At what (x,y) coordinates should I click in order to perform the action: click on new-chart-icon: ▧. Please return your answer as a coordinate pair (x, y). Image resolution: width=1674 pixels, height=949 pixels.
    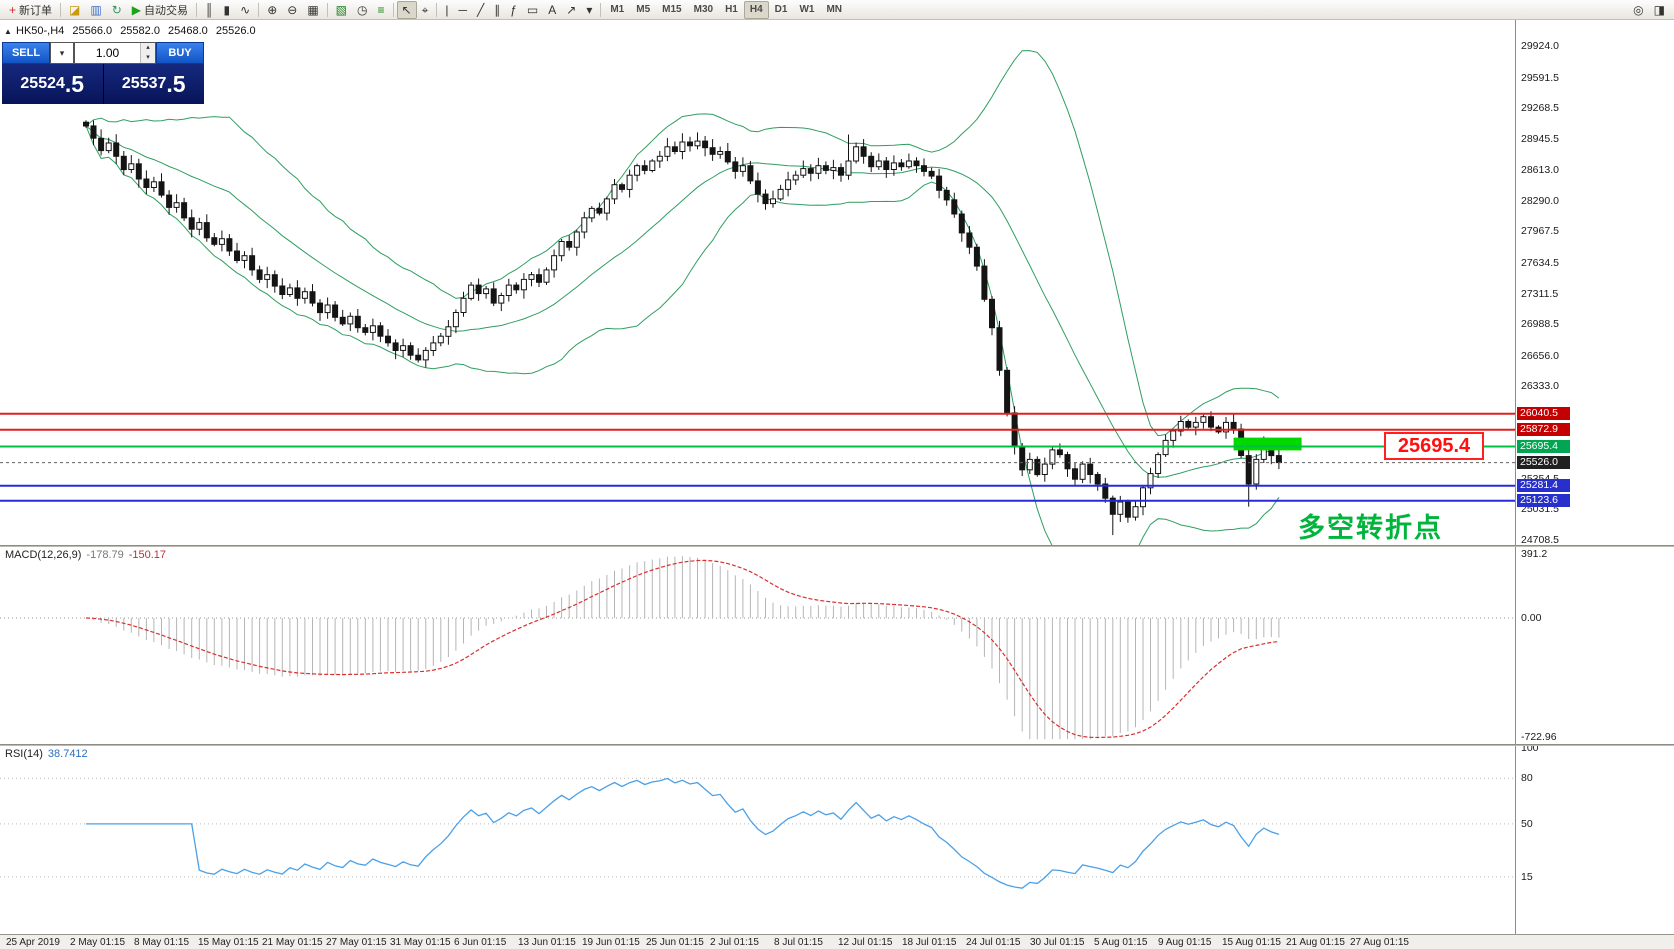
    Looking at the image, I should click on (341, 10).